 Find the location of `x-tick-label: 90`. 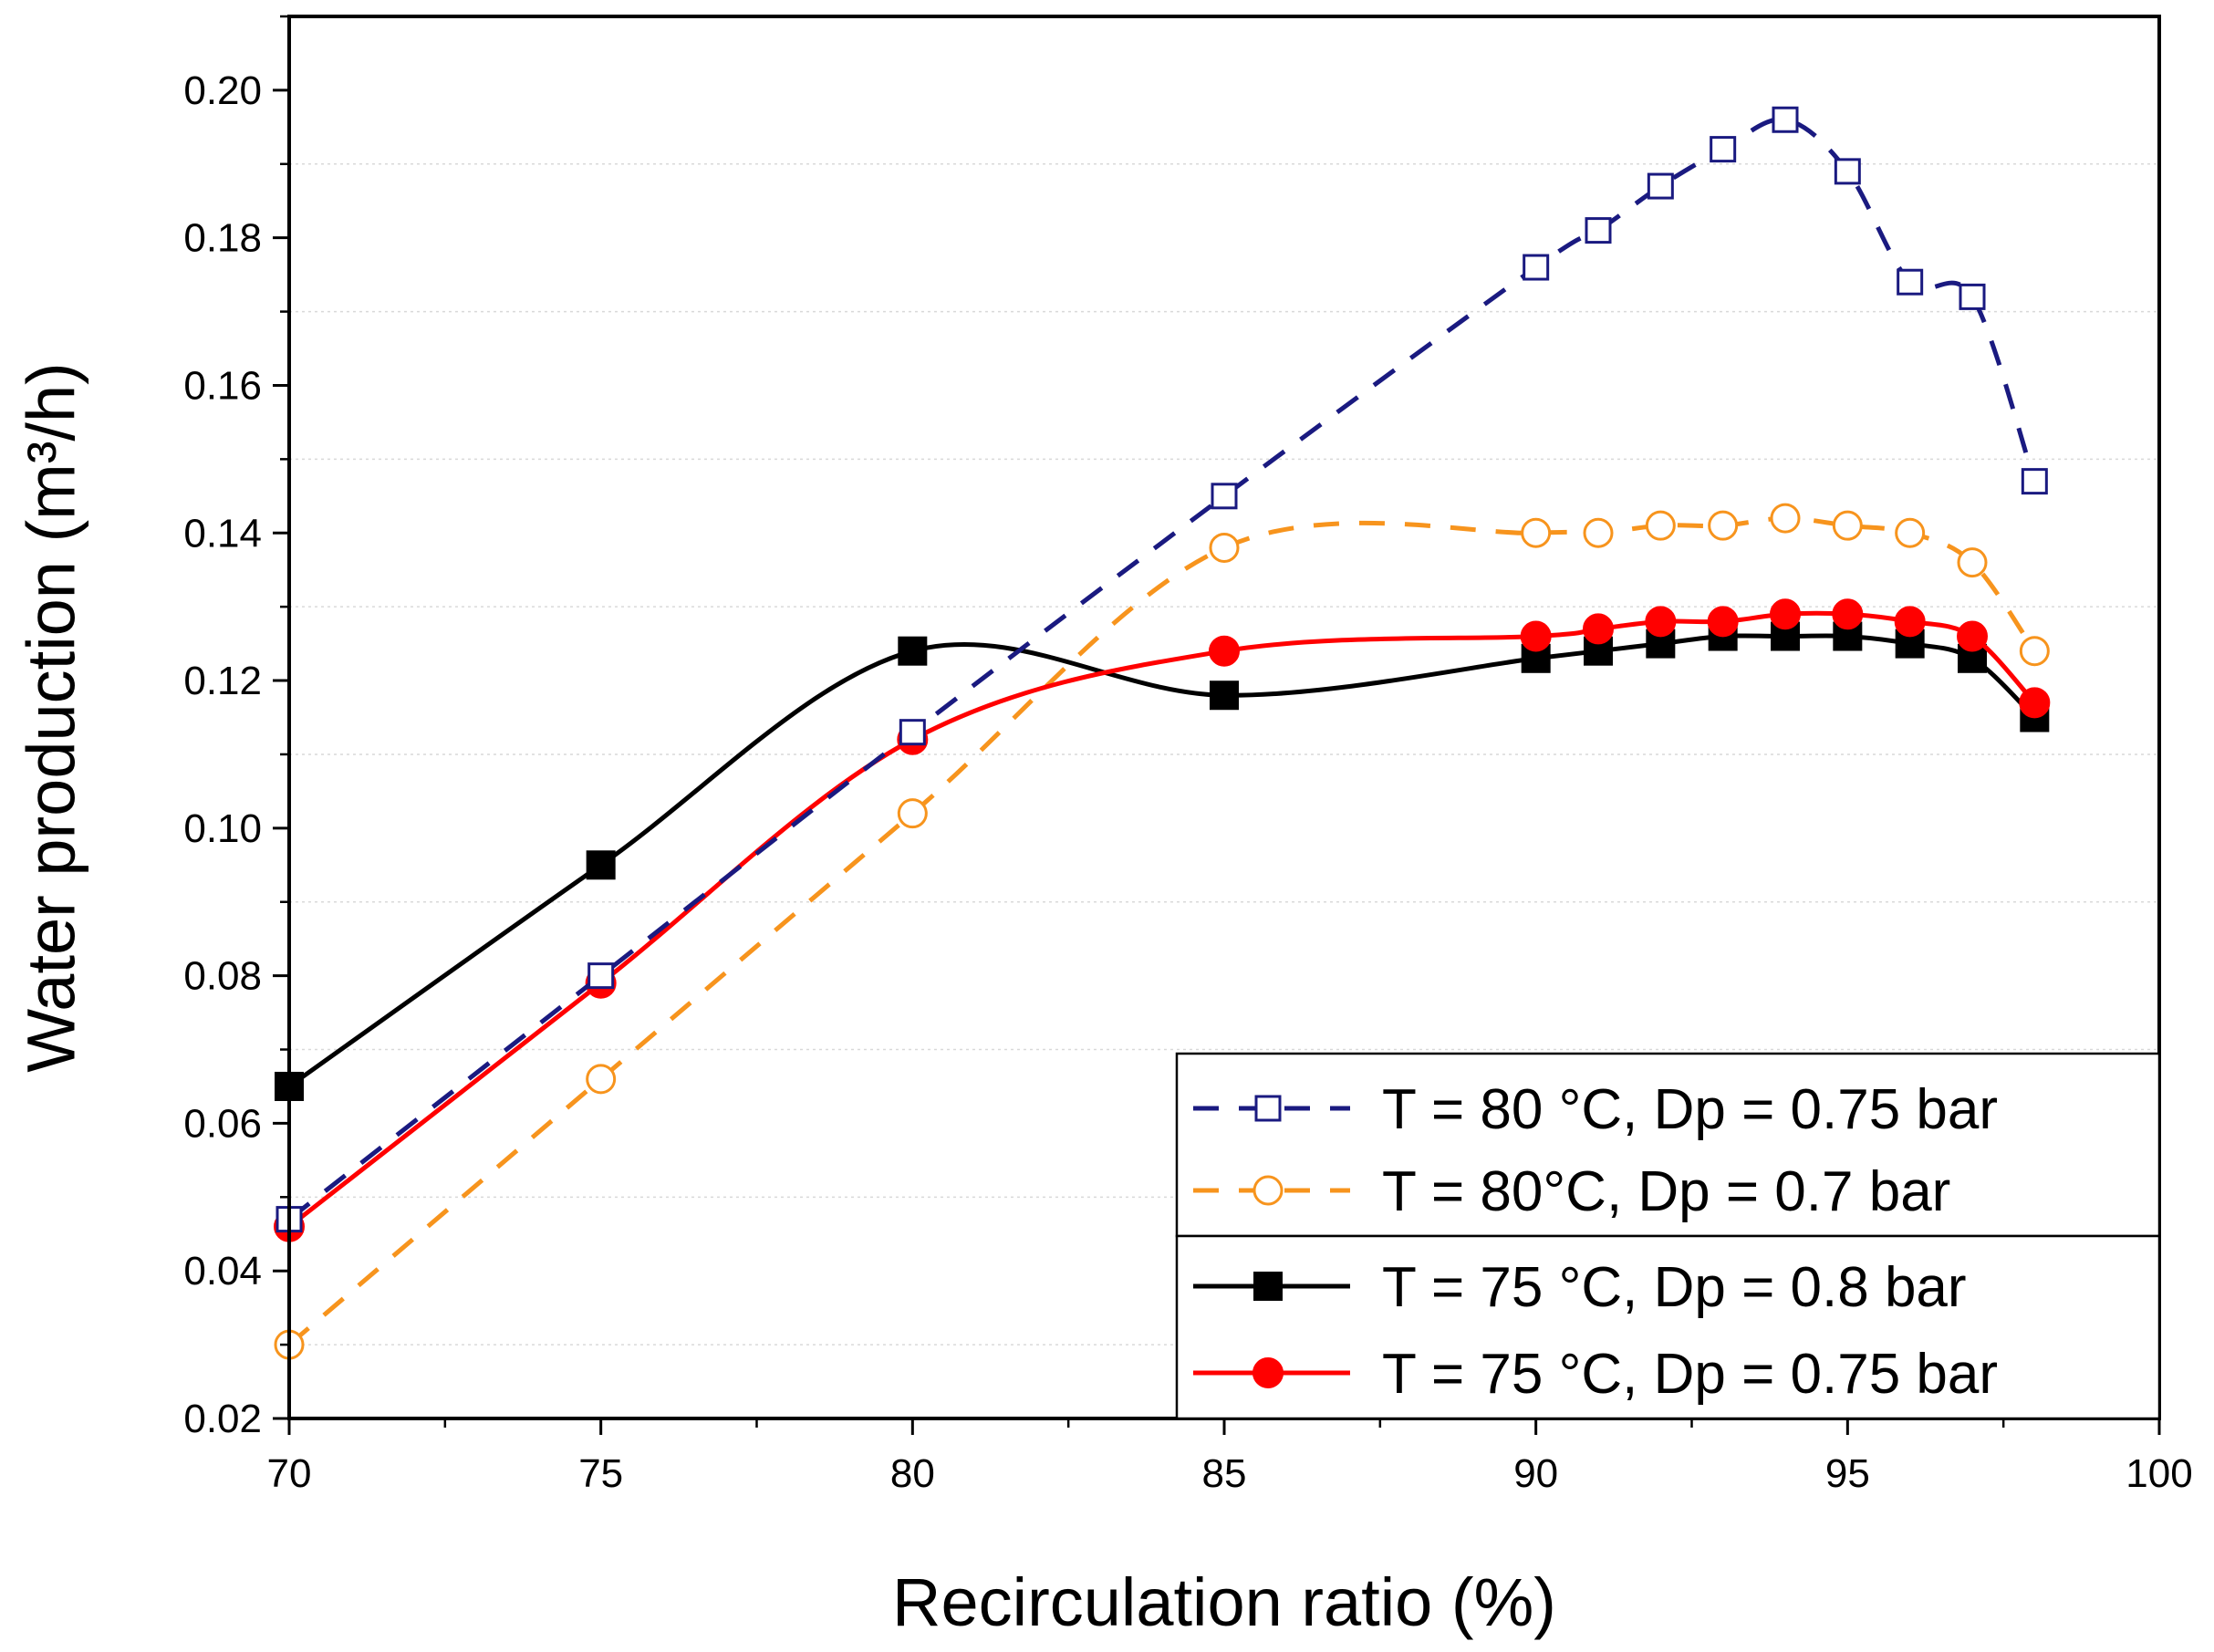

x-tick-label: 90 is located at coordinates (1535, 1474).